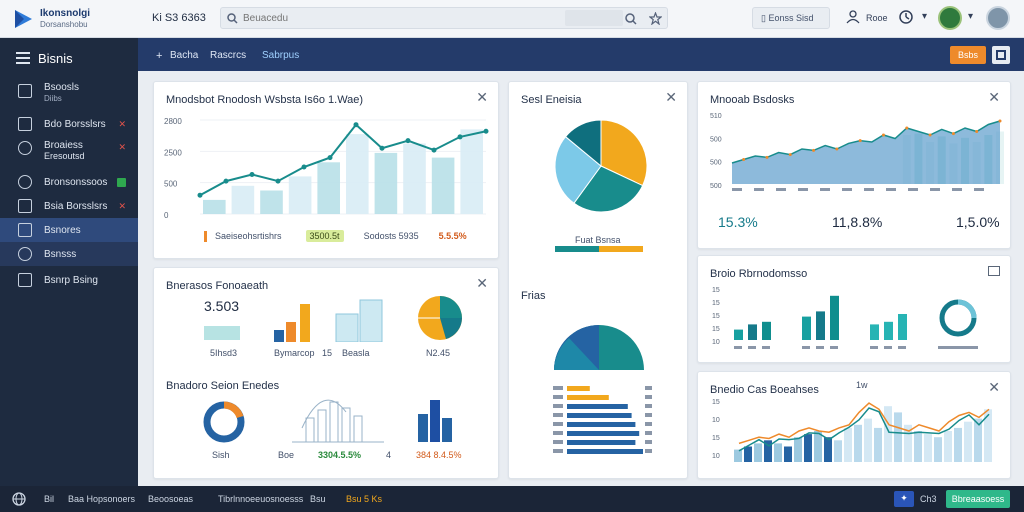  Describe the element at coordinates (906, 17) in the screenshot. I see `clock-icon` at that location.